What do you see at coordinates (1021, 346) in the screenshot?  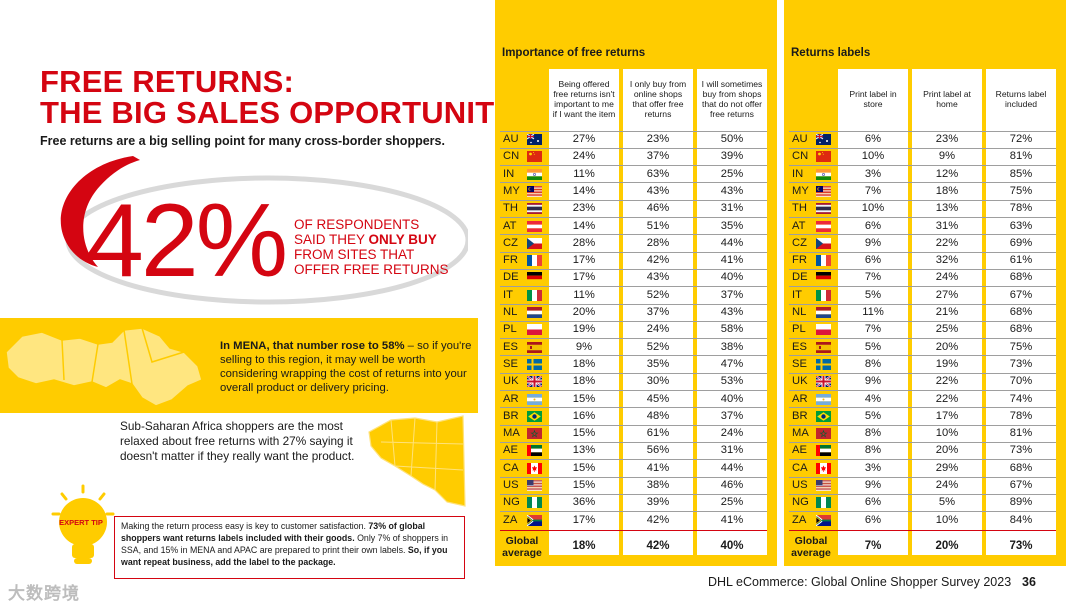 I see `labels-cell: 75%` at bounding box center [1021, 346].